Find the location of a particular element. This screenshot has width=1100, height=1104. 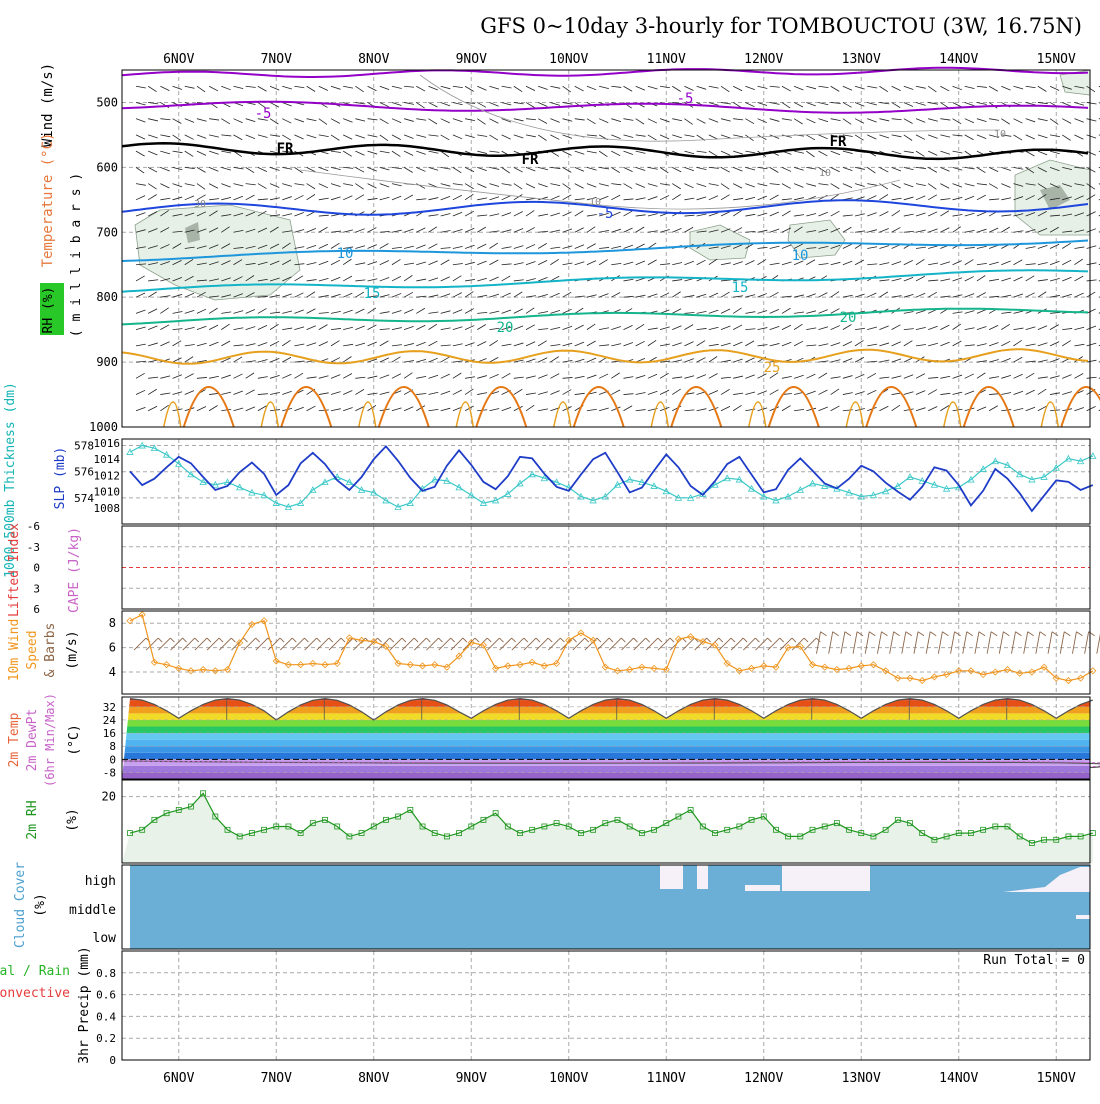

date-label-top: 9NOV is located at coordinates (471, 59).